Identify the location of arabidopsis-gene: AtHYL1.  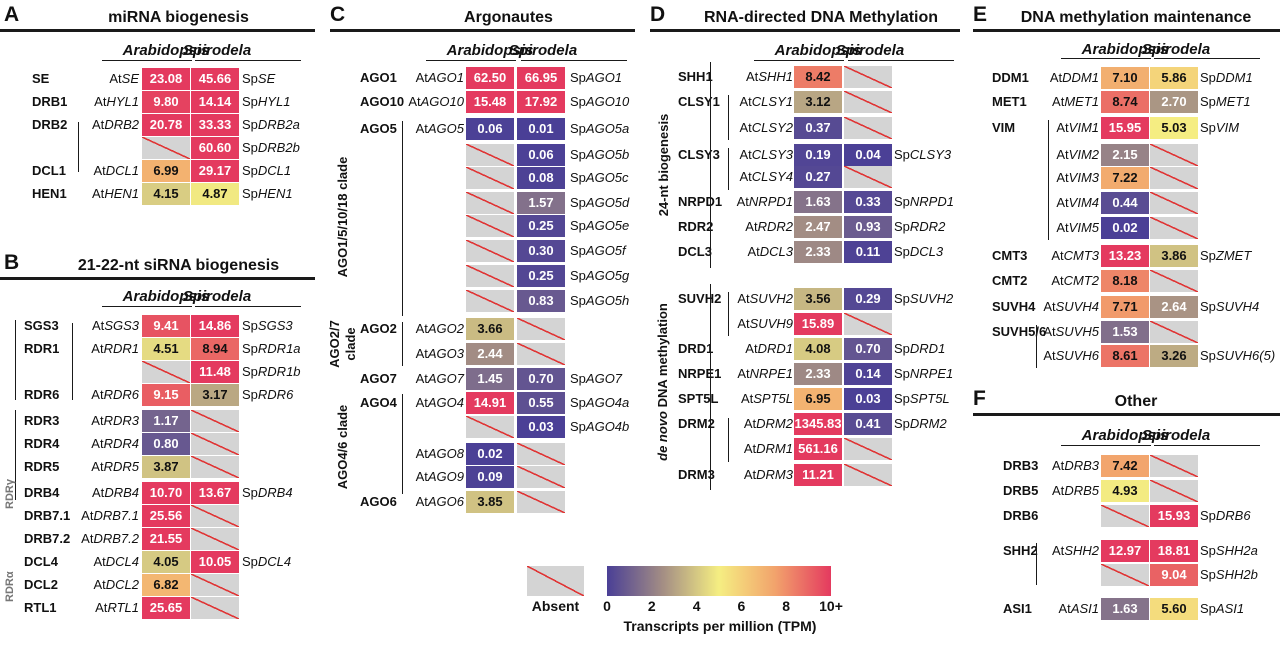
(116, 101).